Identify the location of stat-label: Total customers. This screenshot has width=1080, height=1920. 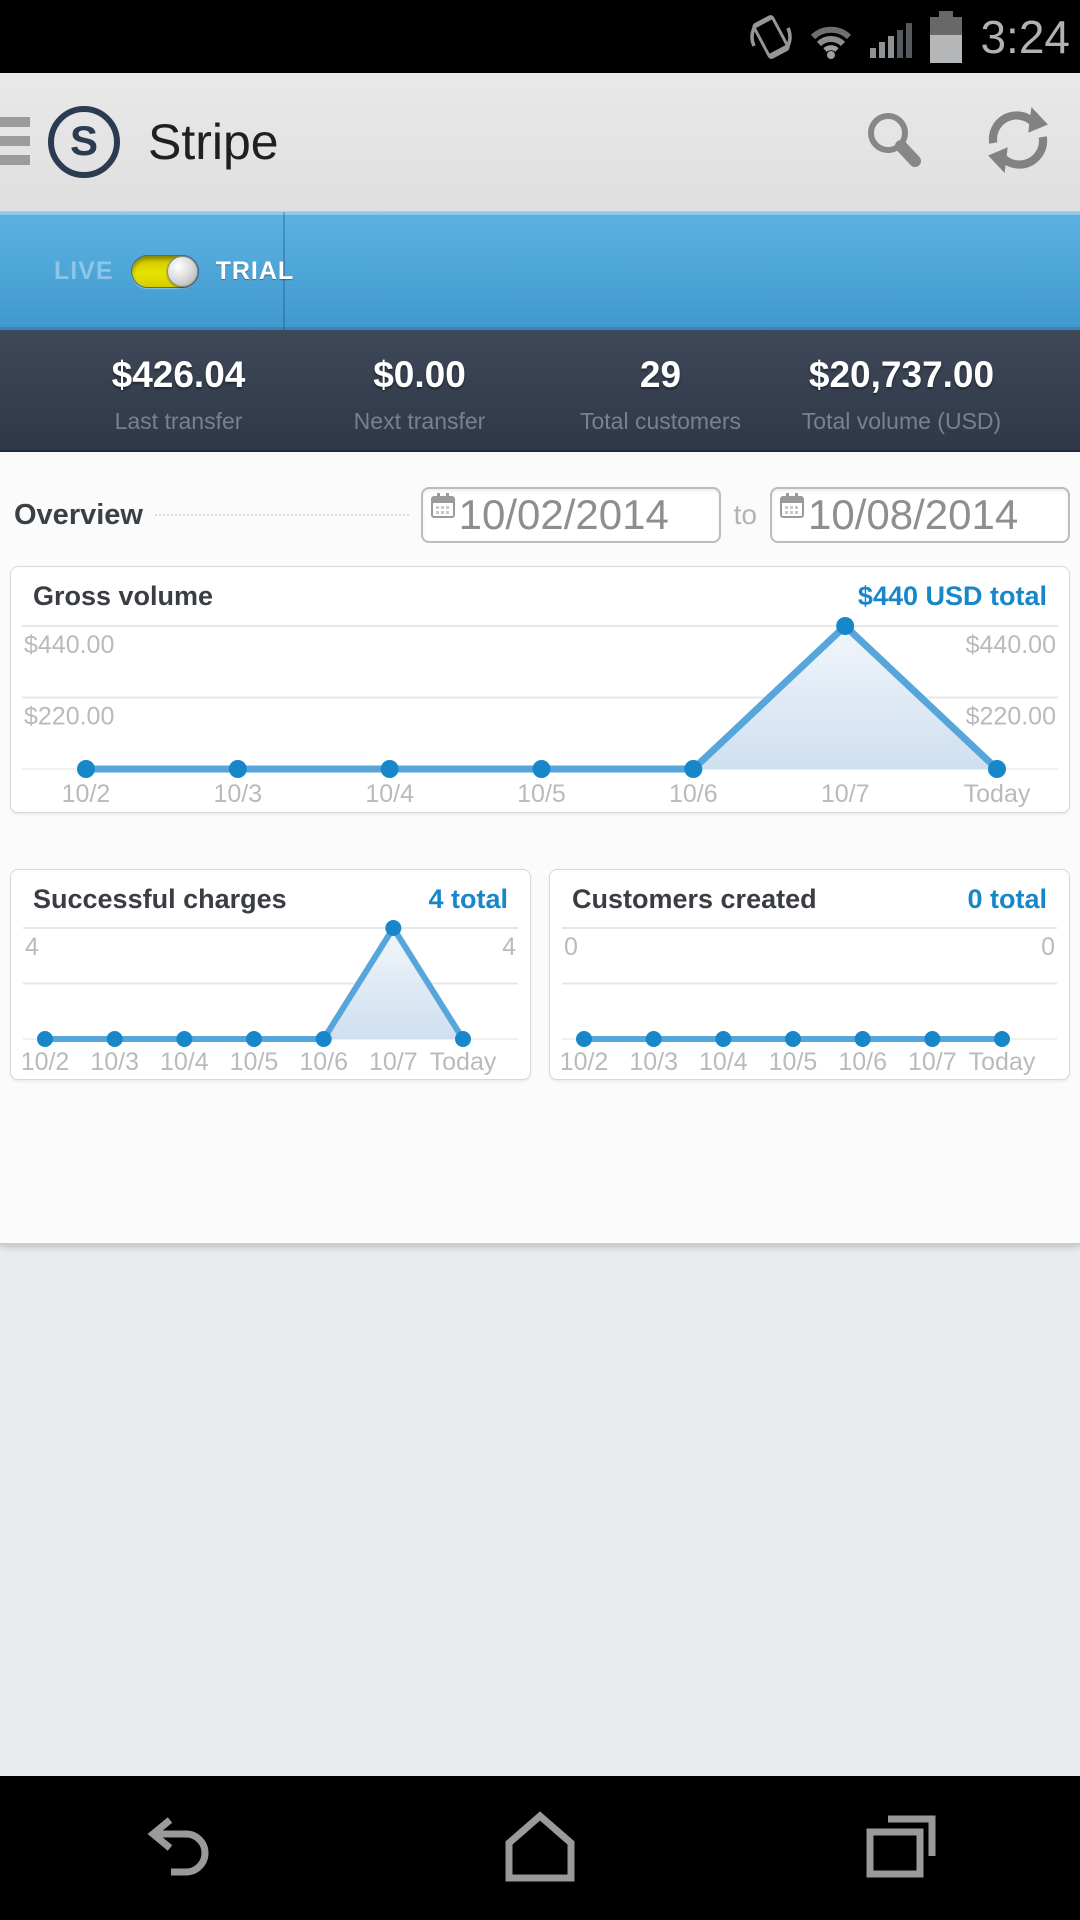
(660, 421).